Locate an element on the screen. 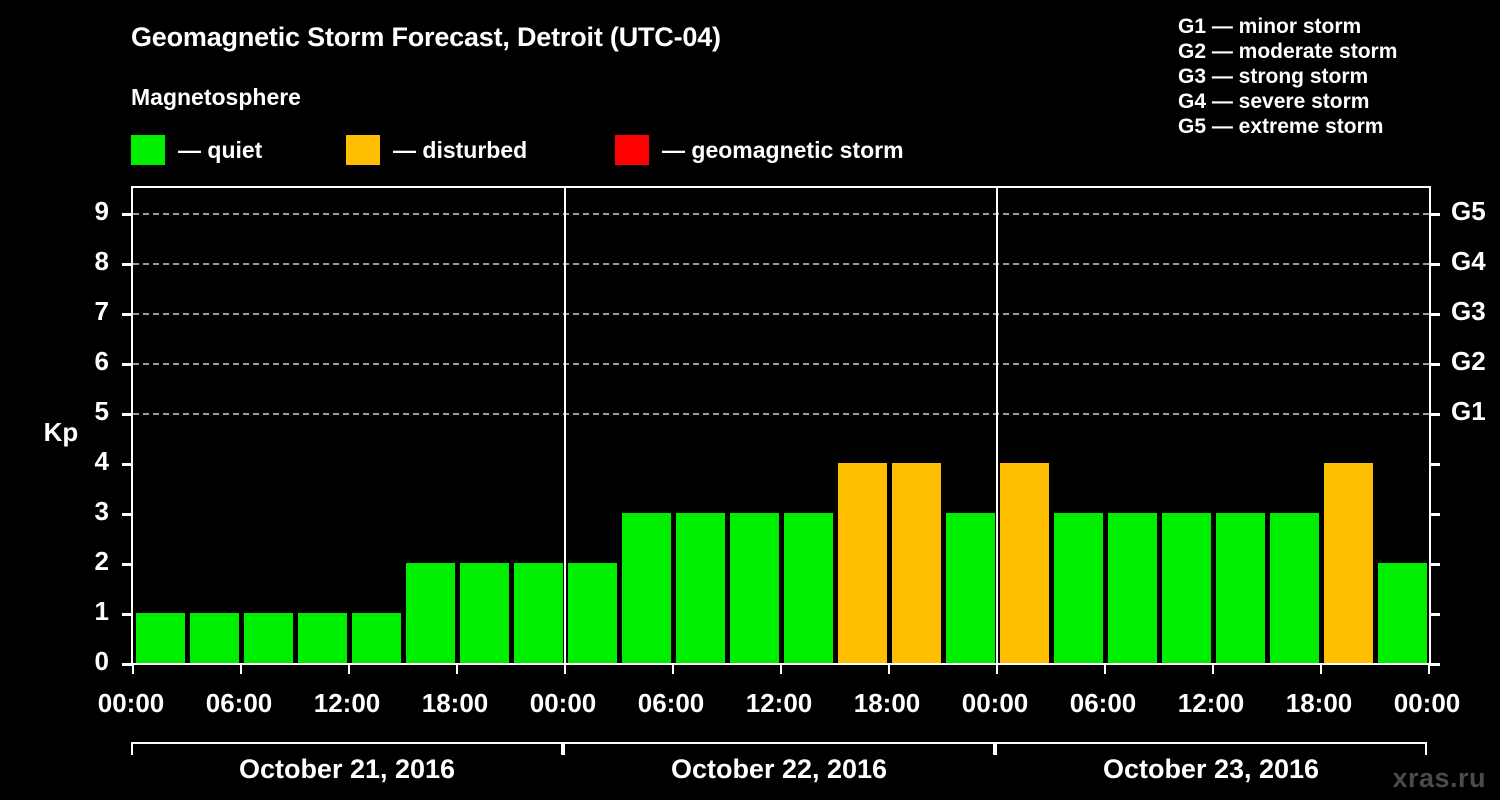  legend-label: — quiet is located at coordinates (220, 149).